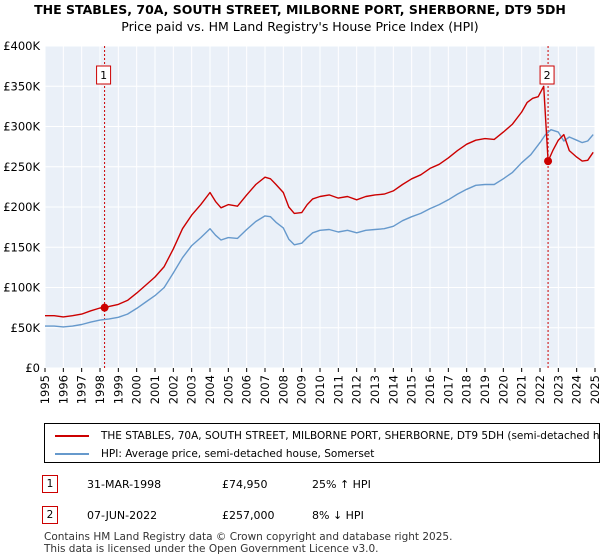 The width and height of the screenshot is (600, 560). I want to click on x-tick-label: 2018, so click(467, 389).